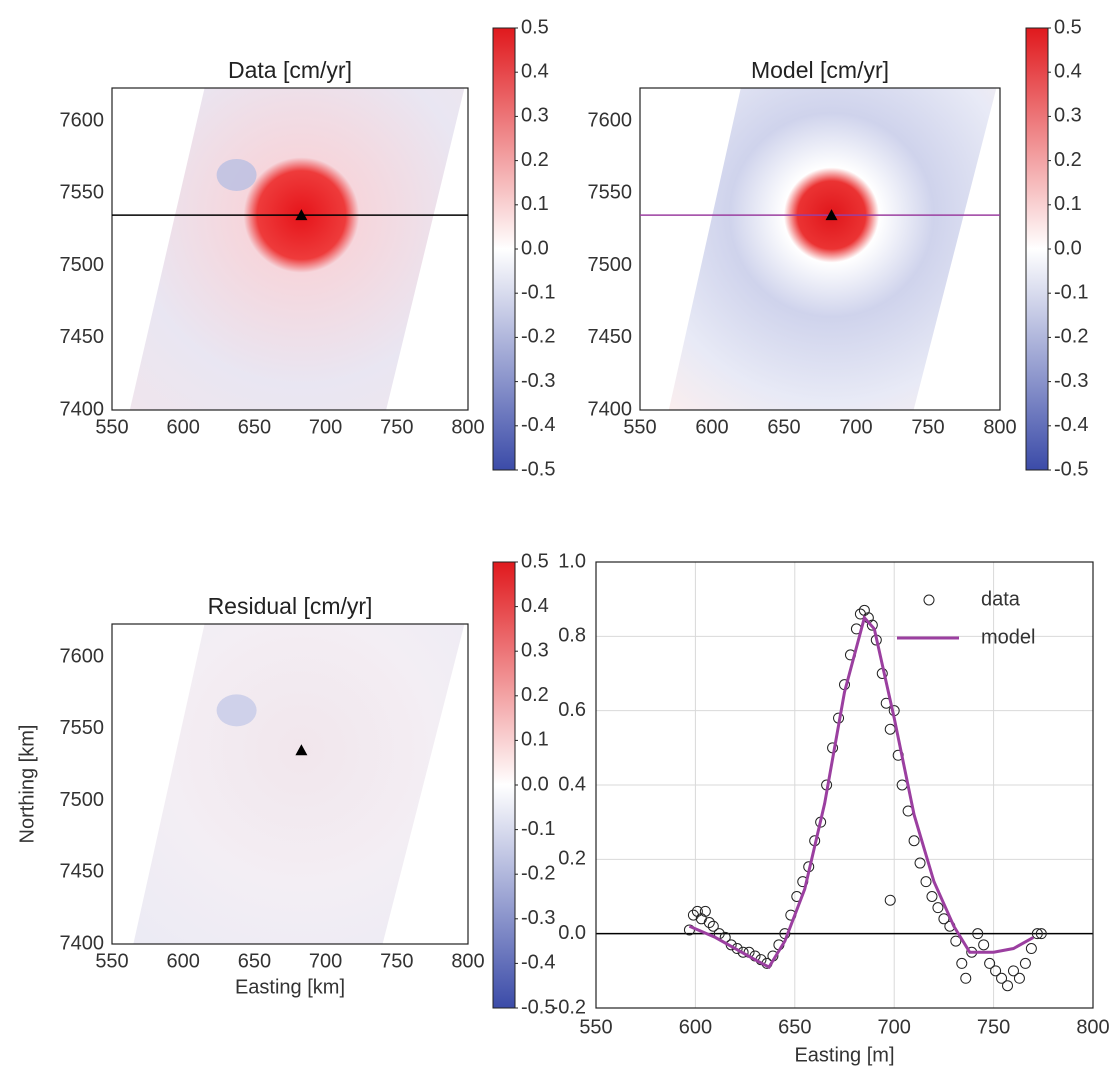 Image resolution: width=1112 pixels, height=1072 pixels. What do you see at coordinates (82, 265) in the screenshot?
I see `y-tick-label: 7500` at bounding box center [82, 265].